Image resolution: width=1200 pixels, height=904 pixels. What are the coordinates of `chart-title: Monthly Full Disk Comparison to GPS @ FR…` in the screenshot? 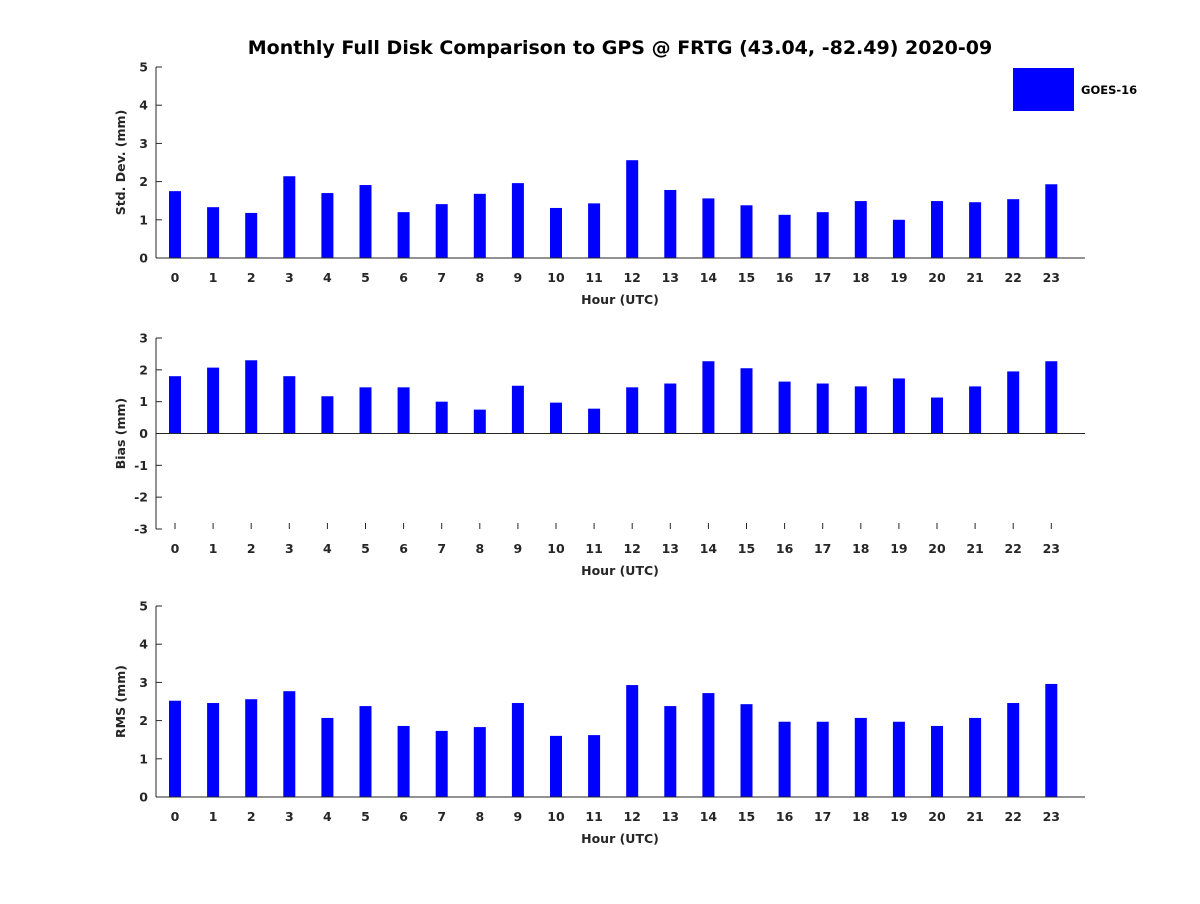 It's located at (620, 48).